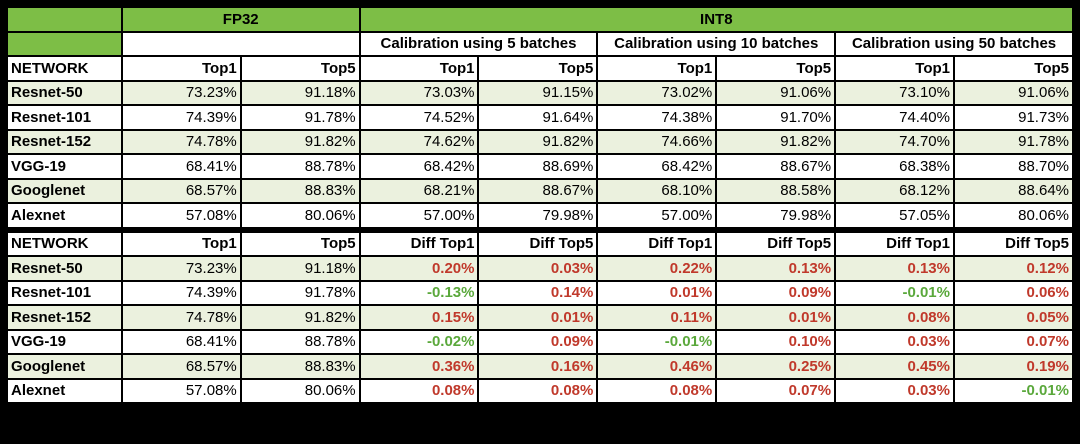  What do you see at coordinates (181, 317) in the screenshot?
I see `accuracy-value: 74.78%` at bounding box center [181, 317].